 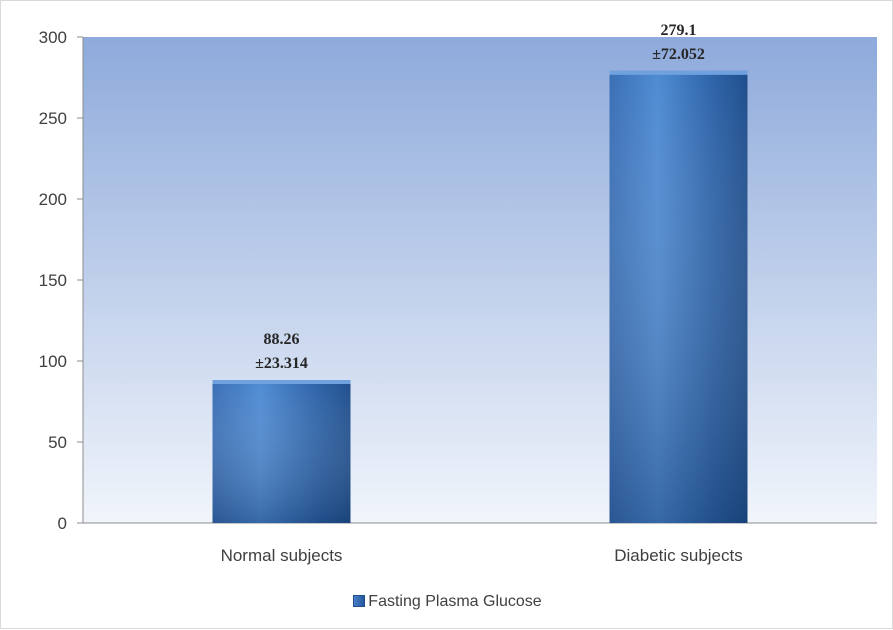 I want to click on y-axis-ticks: 0 50 100 150 200 250 300, so click(x=61, y=280).